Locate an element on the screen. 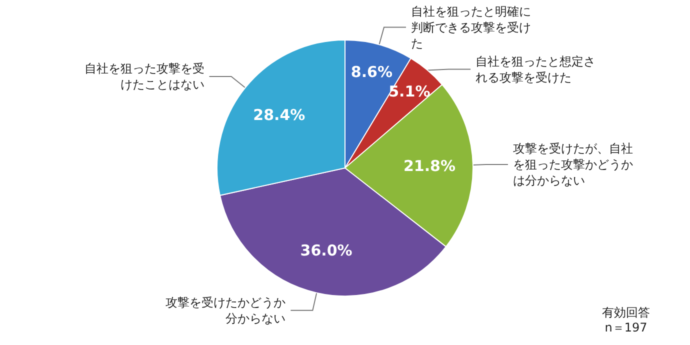 The height and width of the screenshot is (345, 690). slice-label: 攻撃を受けたが、自社を狙った攻撃かどうかは分からない is located at coordinates (572, 165).